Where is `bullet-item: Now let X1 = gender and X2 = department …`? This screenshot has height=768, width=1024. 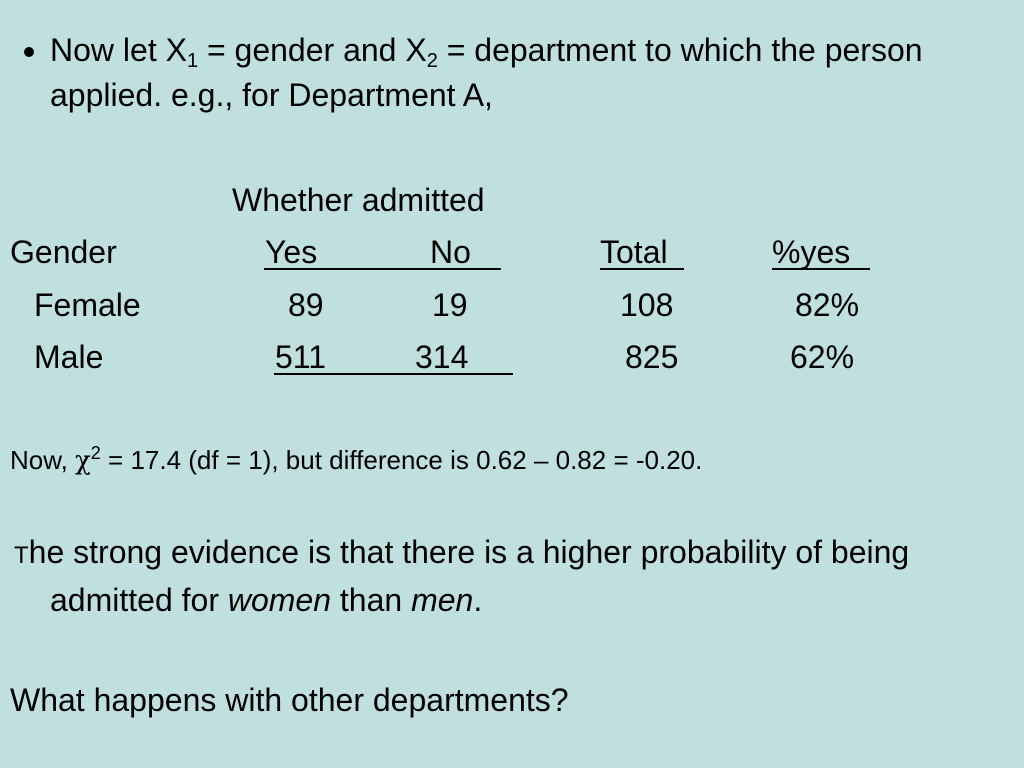
bullet-item: Now let X1 = gender and X2 = department … is located at coordinates (530, 73).